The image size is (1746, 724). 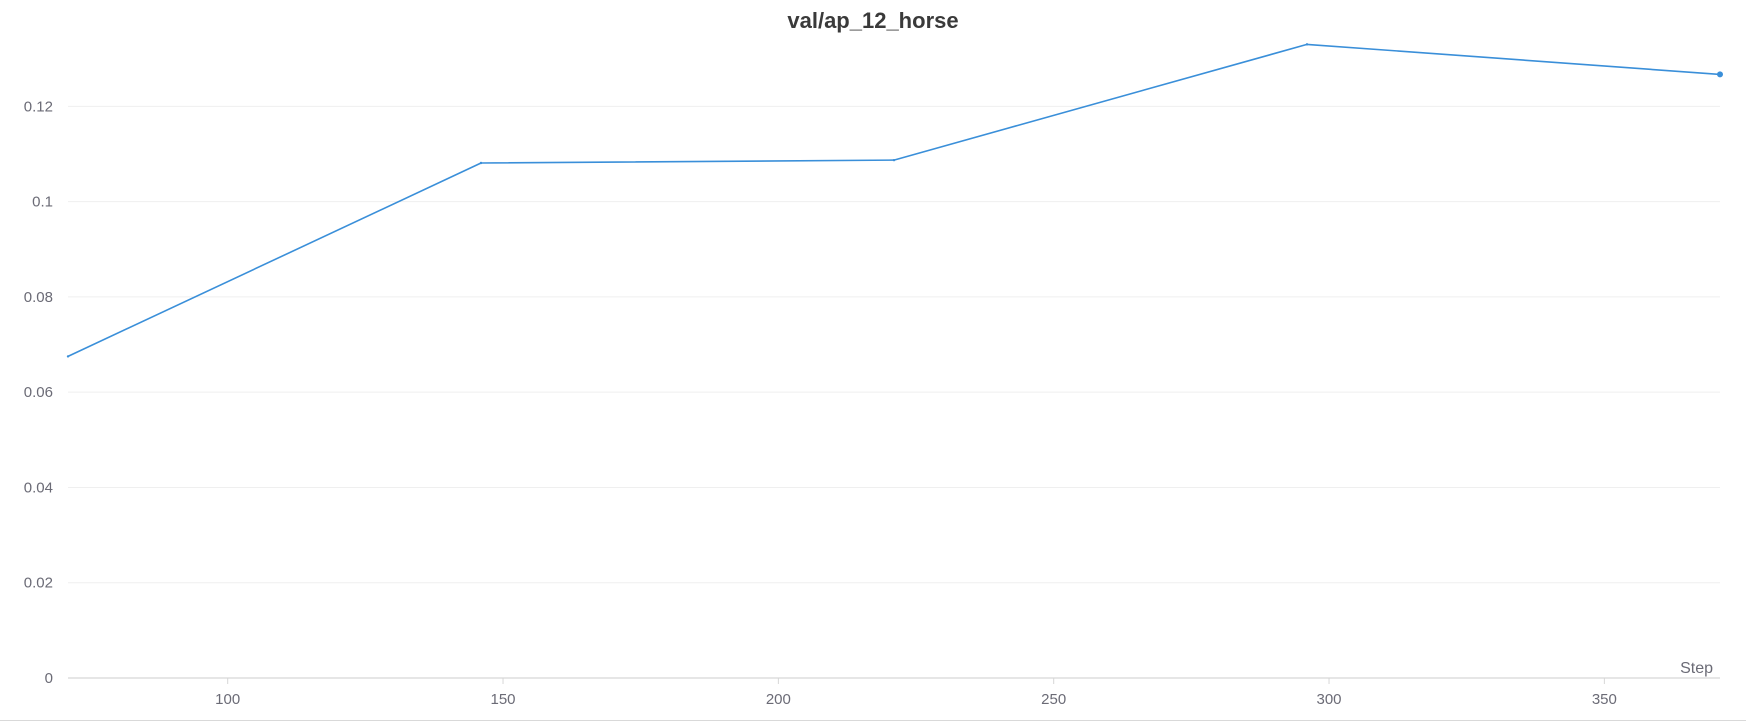 What do you see at coordinates (1053, 699) in the screenshot?
I see `x-tick-label: 250` at bounding box center [1053, 699].